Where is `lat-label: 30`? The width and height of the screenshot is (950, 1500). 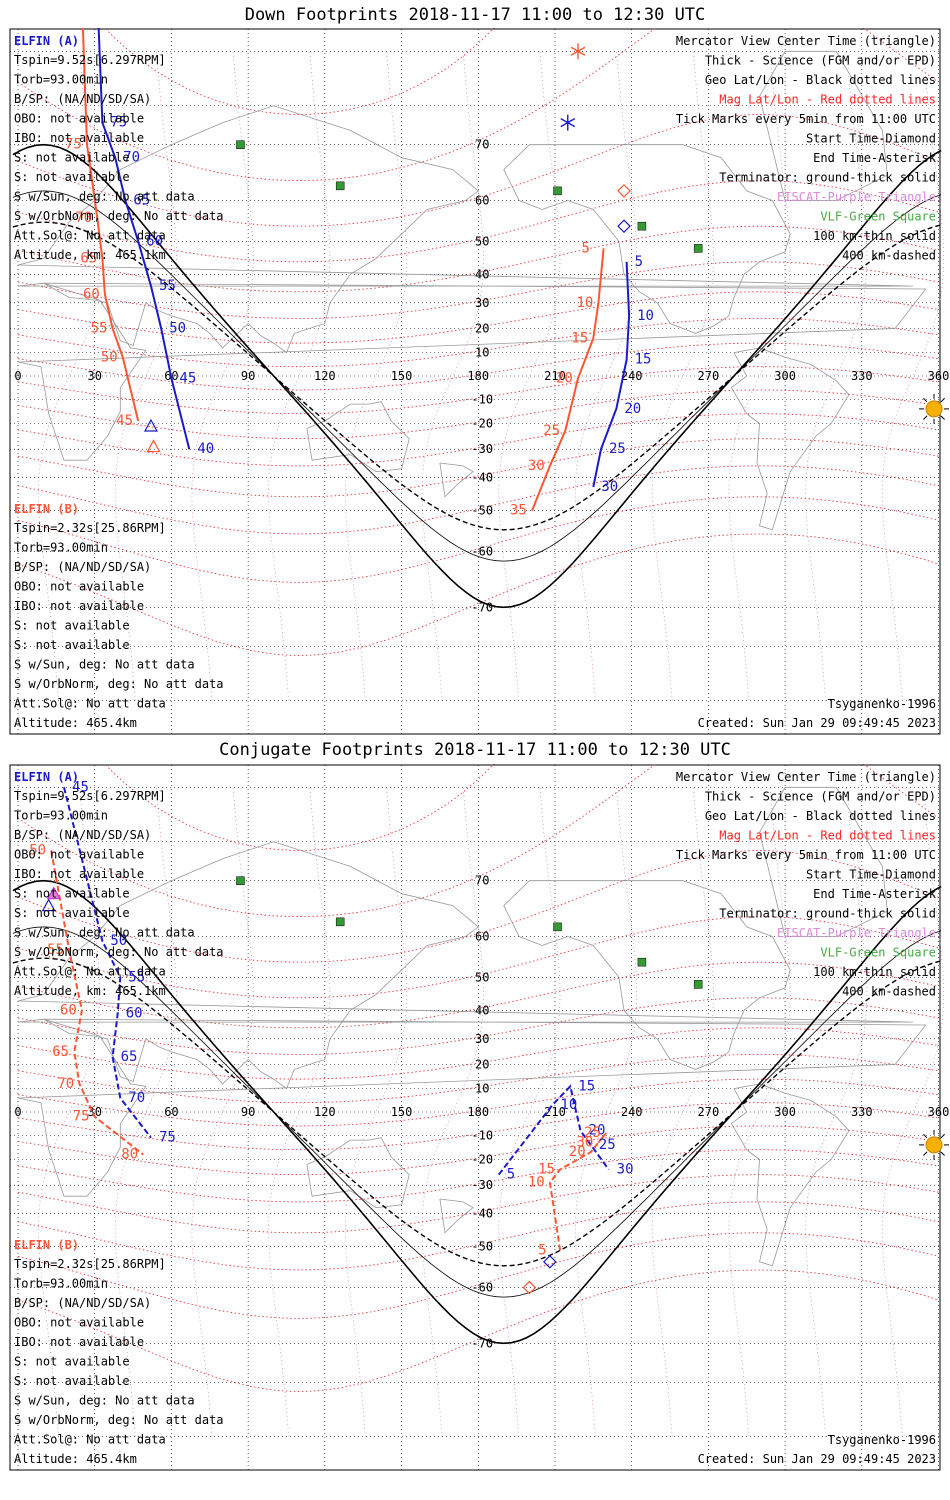 lat-label: 30 is located at coordinates (482, 1039).